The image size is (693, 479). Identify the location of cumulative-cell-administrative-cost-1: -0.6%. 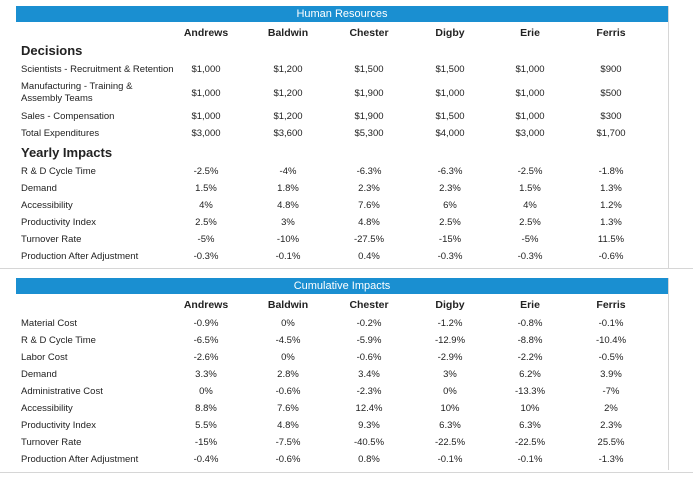
(288, 391).